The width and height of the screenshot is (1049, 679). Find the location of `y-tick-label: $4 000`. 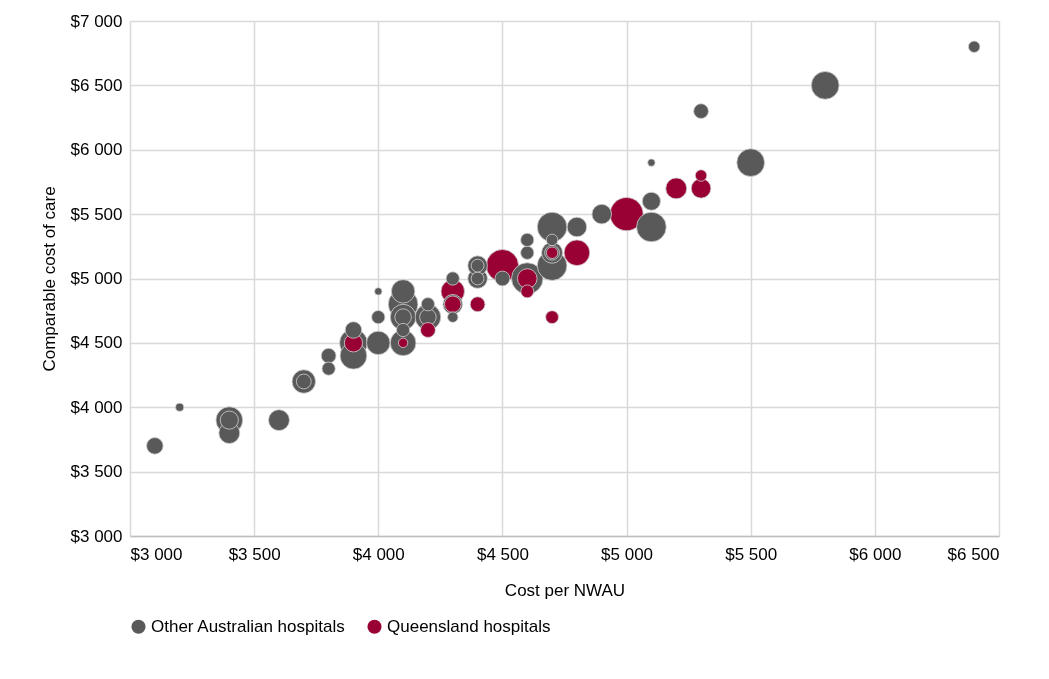

y-tick-label: $4 000 is located at coordinates (96, 407).